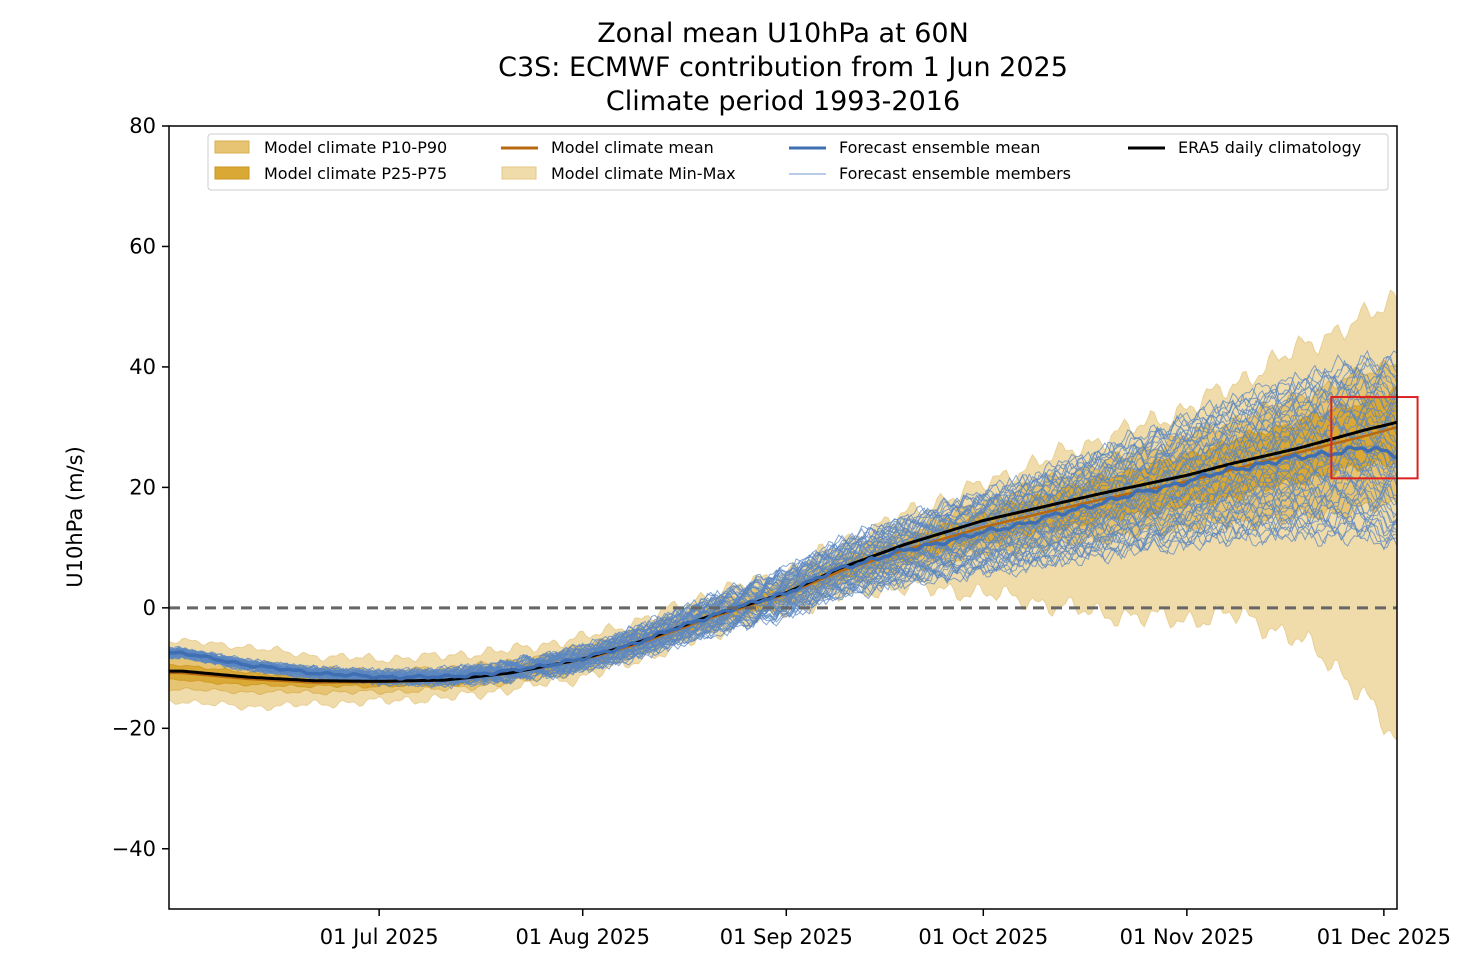 The image size is (1483, 979). Describe the element at coordinates (355, 173) in the screenshot. I see `legend-label-p25-p75: Model climate P25-P75` at that location.